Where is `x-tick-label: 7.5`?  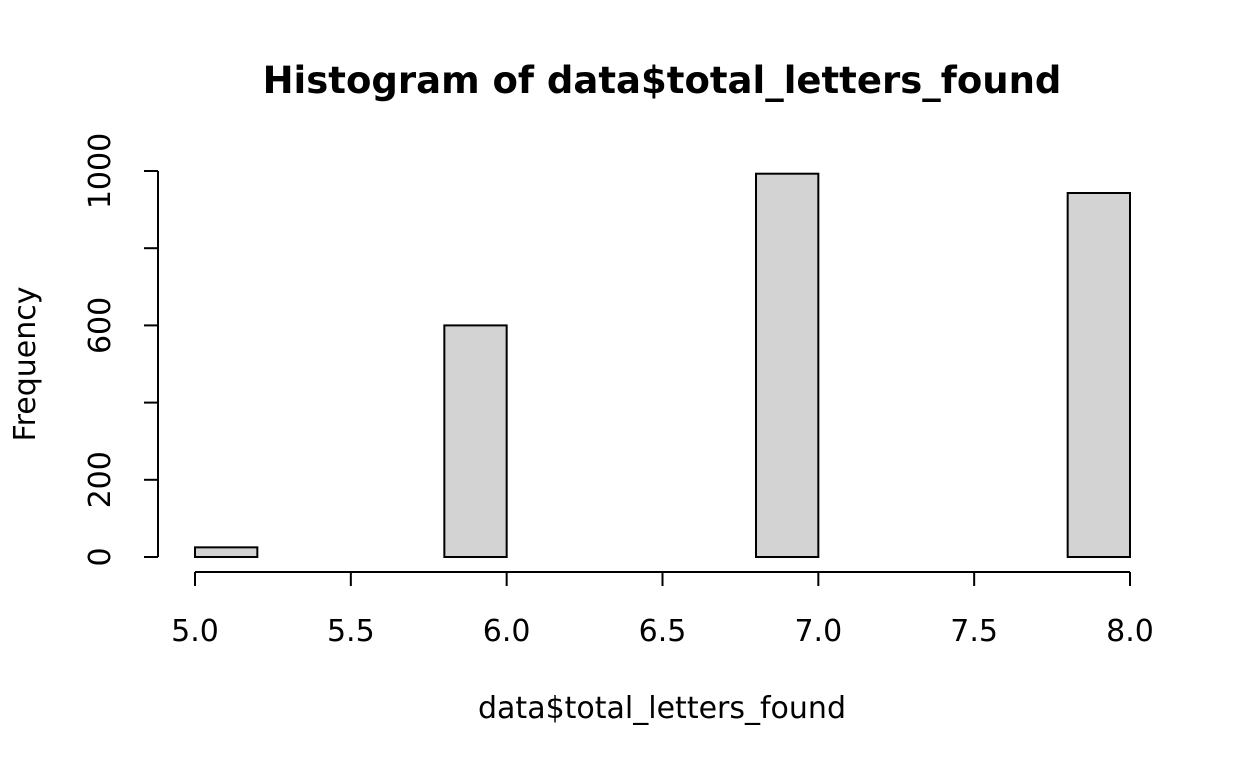 x-tick-label: 7.5 is located at coordinates (974, 631).